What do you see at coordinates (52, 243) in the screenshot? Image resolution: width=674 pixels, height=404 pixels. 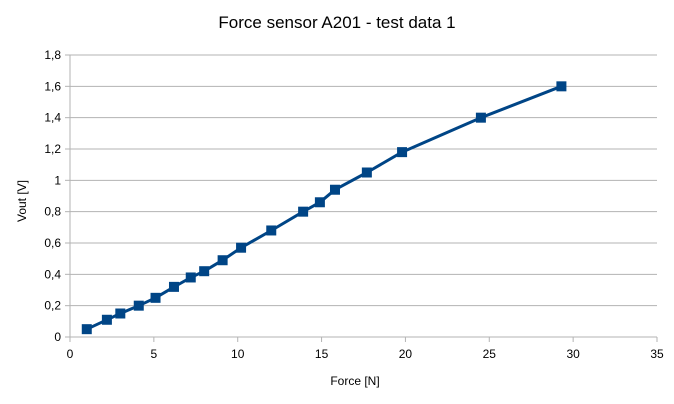 I see `y-tick-label: 0,6` at bounding box center [52, 243].